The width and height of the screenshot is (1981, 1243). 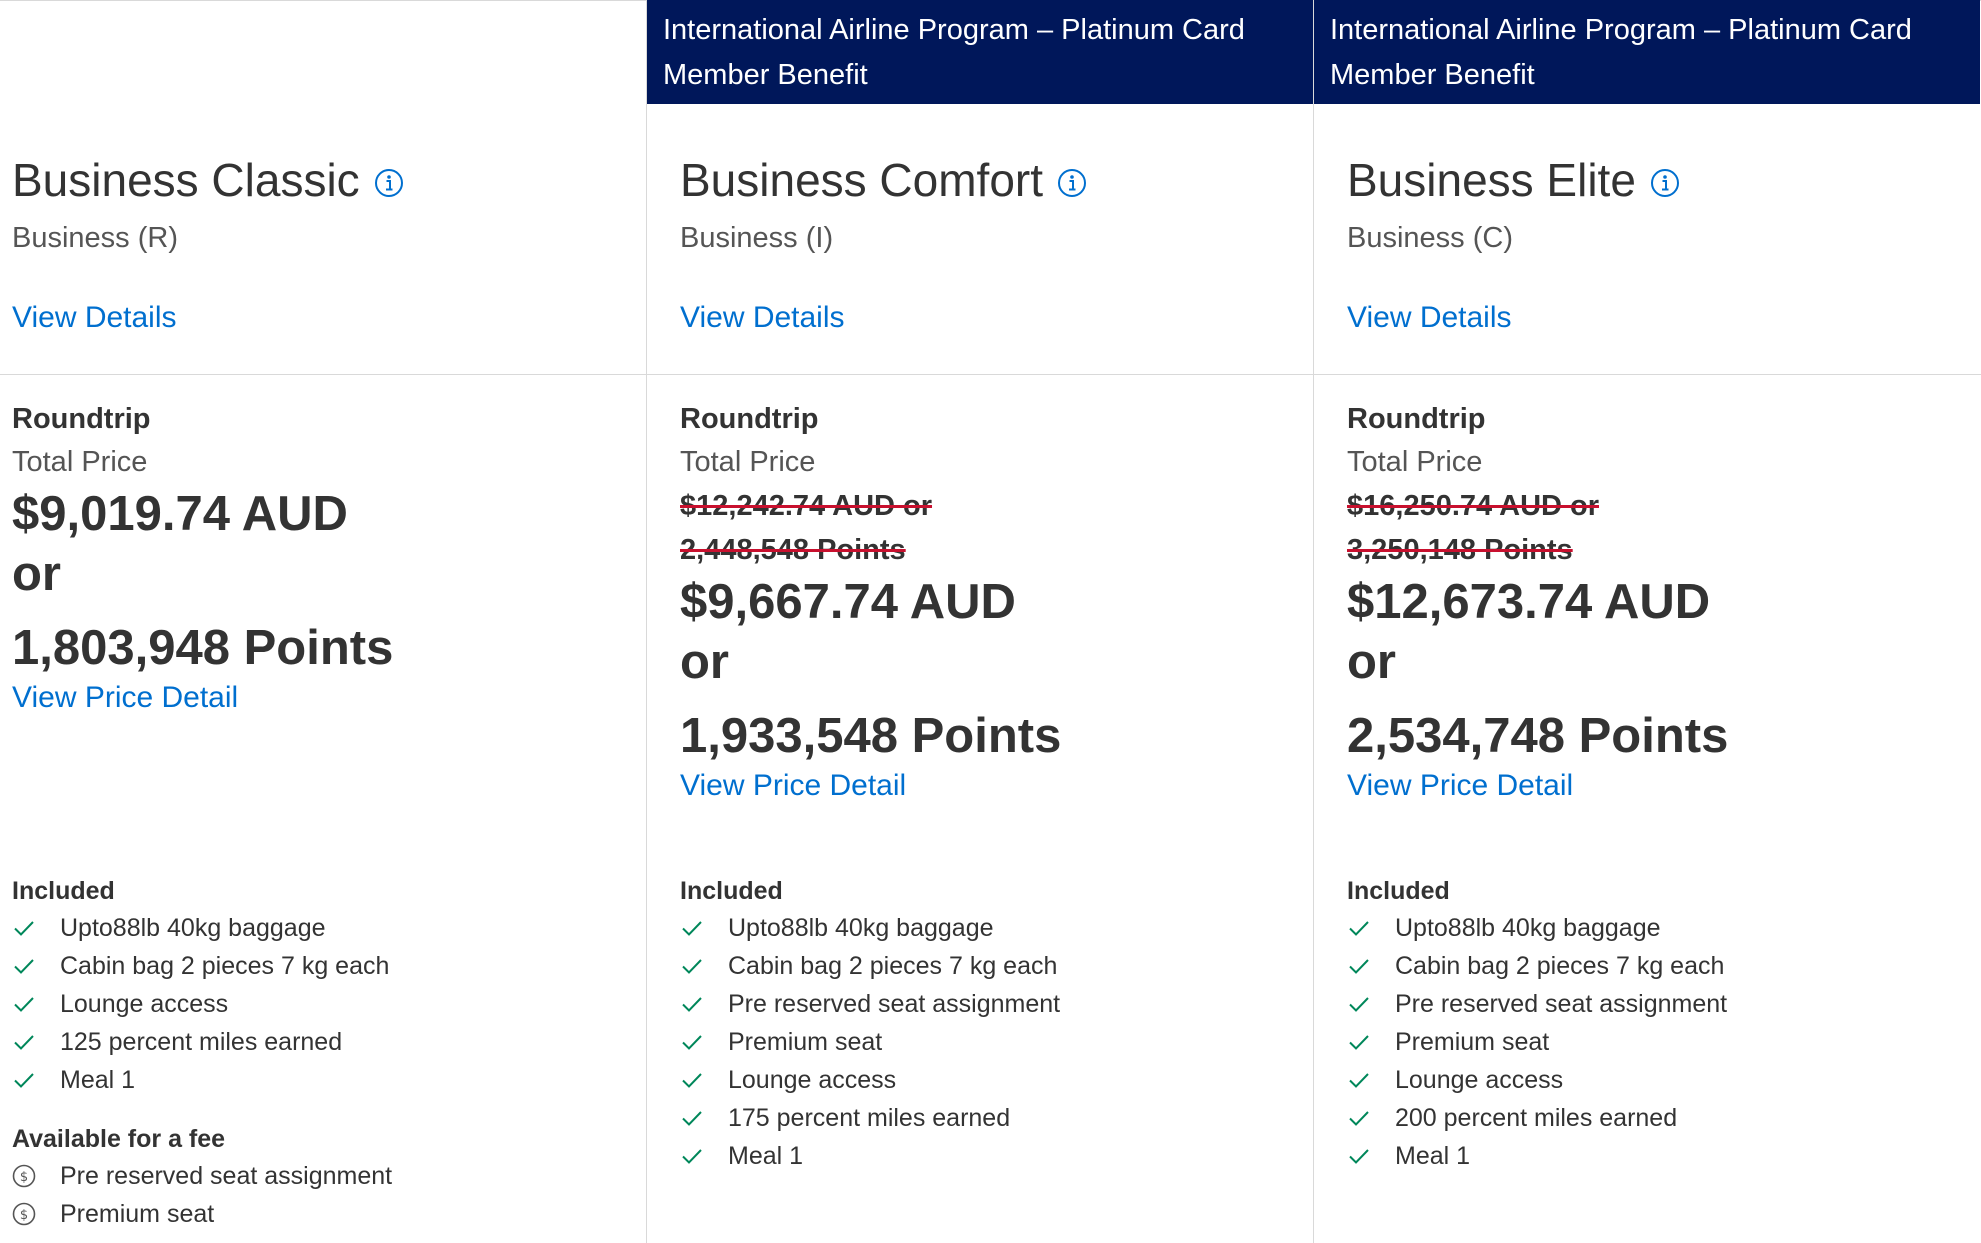 What do you see at coordinates (894, 1004) in the screenshot?
I see `included-item-label: Pre reserved seat assignment` at bounding box center [894, 1004].